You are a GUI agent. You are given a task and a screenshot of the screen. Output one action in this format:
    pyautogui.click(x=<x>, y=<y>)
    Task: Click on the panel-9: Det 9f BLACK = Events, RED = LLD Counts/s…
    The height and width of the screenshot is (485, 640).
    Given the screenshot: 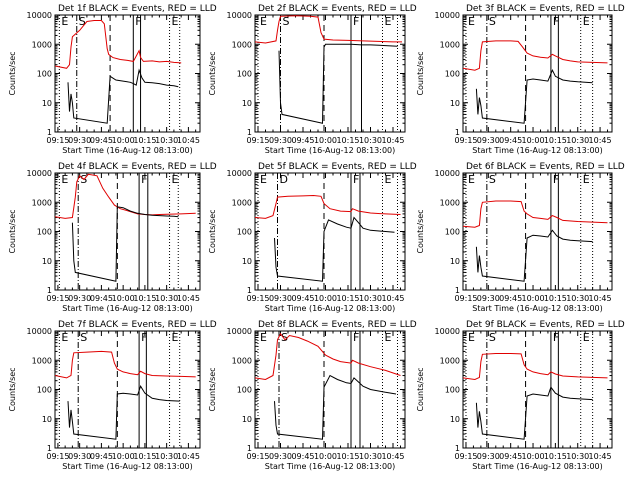 What is the action you would take?
    pyautogui.click(x=520, y=395)
    